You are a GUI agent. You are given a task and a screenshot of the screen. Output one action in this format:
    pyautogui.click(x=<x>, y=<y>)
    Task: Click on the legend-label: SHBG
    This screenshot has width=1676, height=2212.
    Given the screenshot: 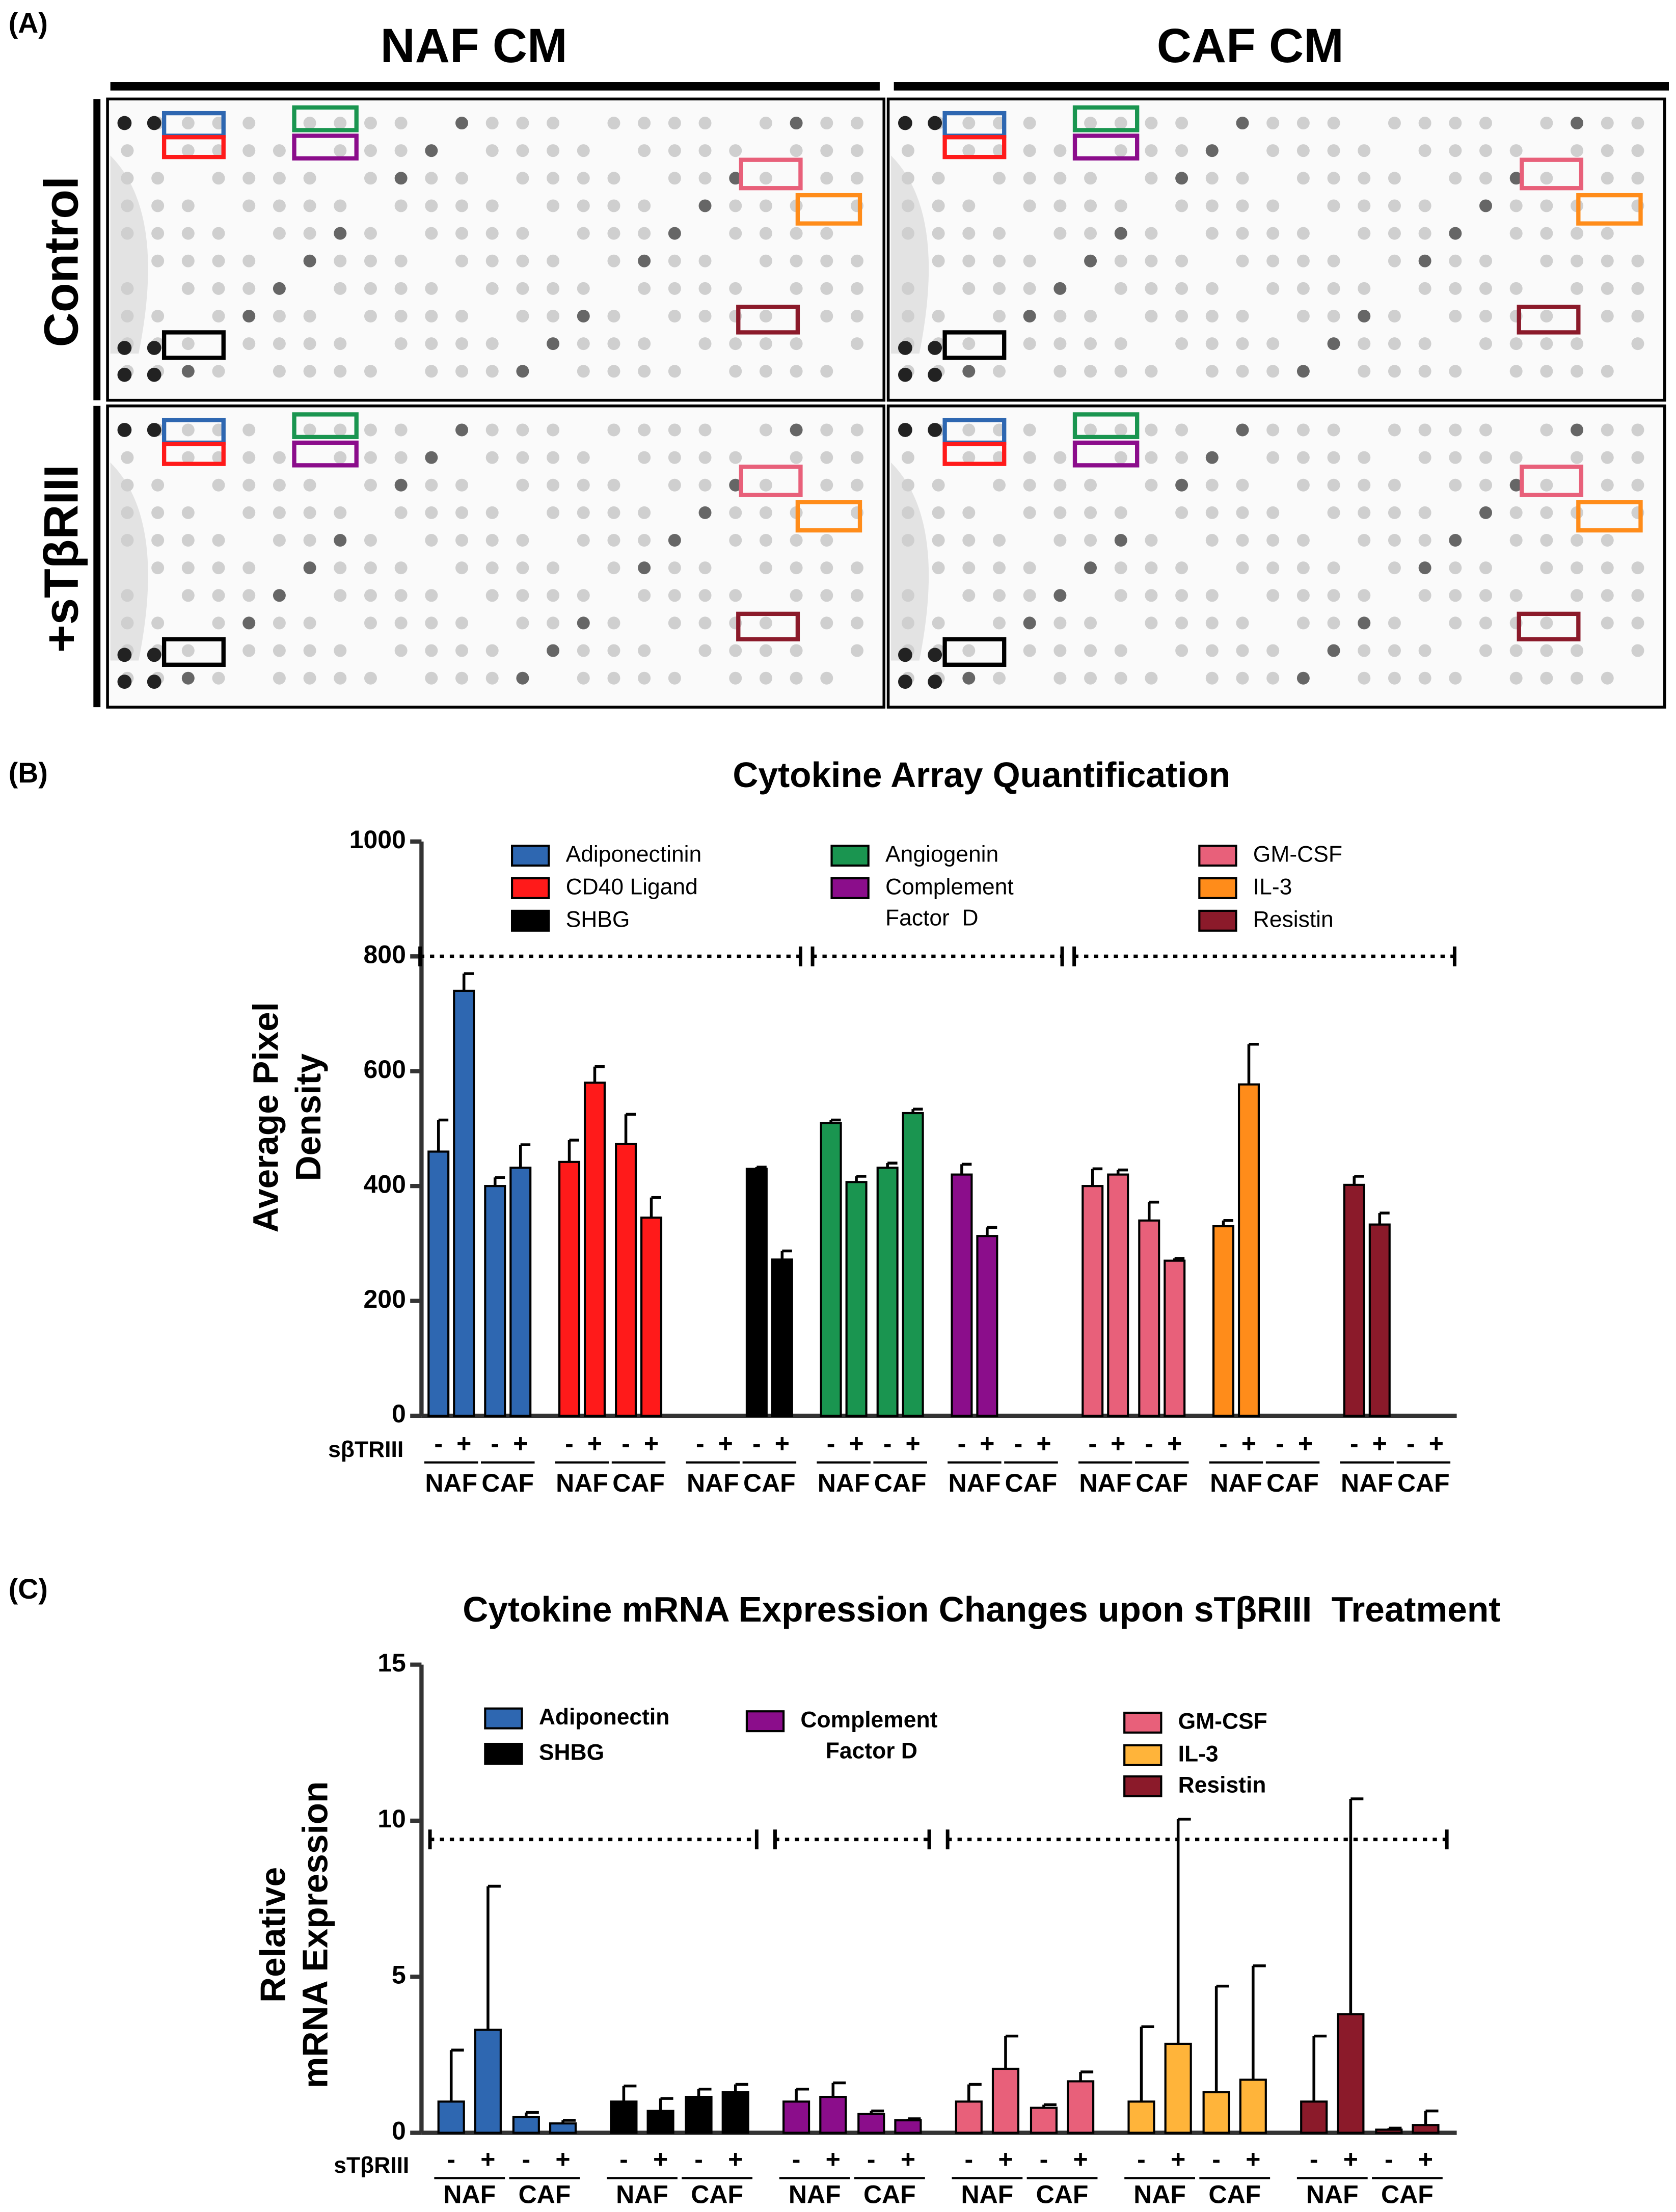 What is the action you would take?
    pyautogui.click(x=598, y=919)
    